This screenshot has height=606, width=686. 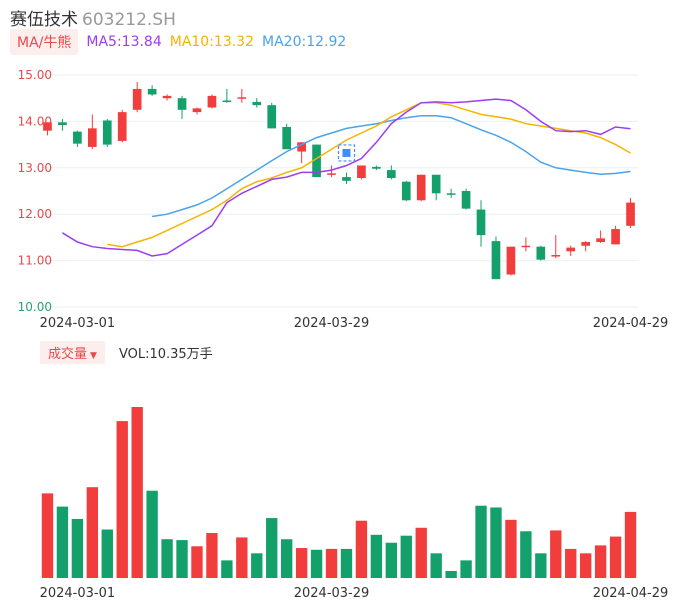 What do you see at coordinates (44, 42) in the screenshot?
I see `ma-selector-tag: MA/牛熊` at bounding box center [44, 42].